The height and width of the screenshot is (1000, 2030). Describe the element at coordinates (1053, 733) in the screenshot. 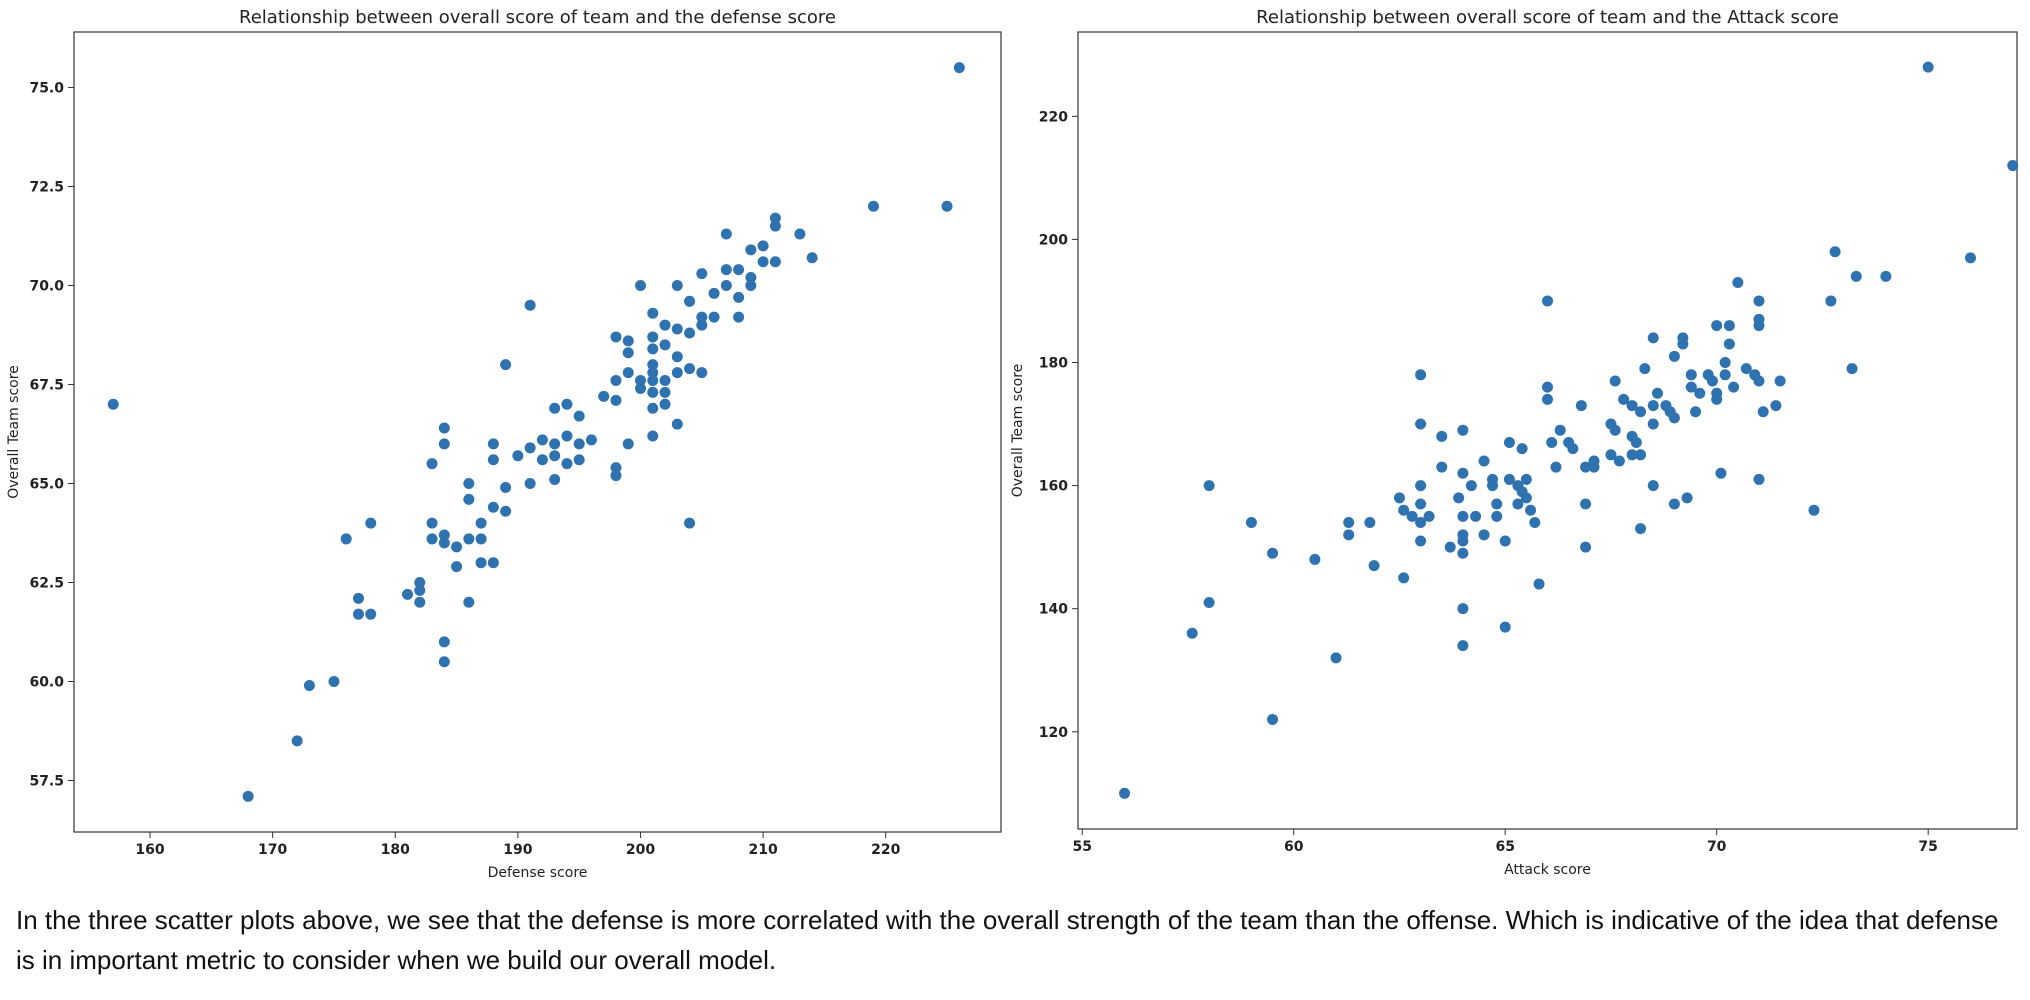

I see `y-tick-label: 120` at that location.